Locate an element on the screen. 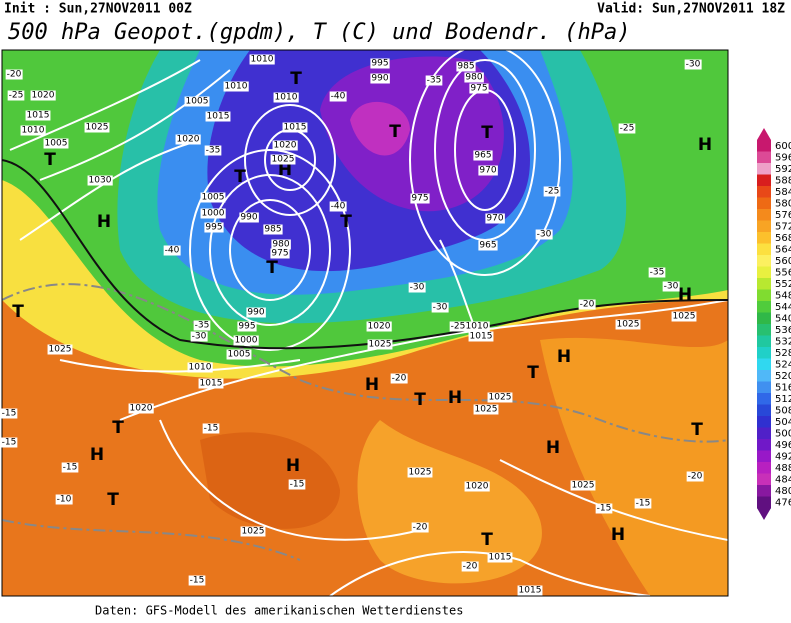 The image size is (791, 623). legend-label: 588 is located at coordinates (783, 180).